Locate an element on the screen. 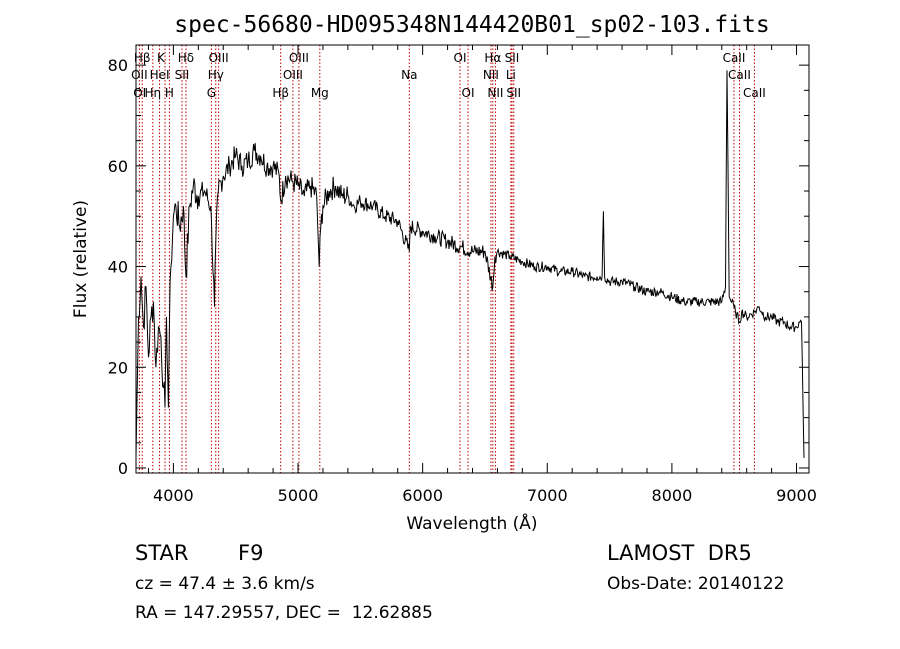  line-label: Hη is located at coordinates (153, 93).